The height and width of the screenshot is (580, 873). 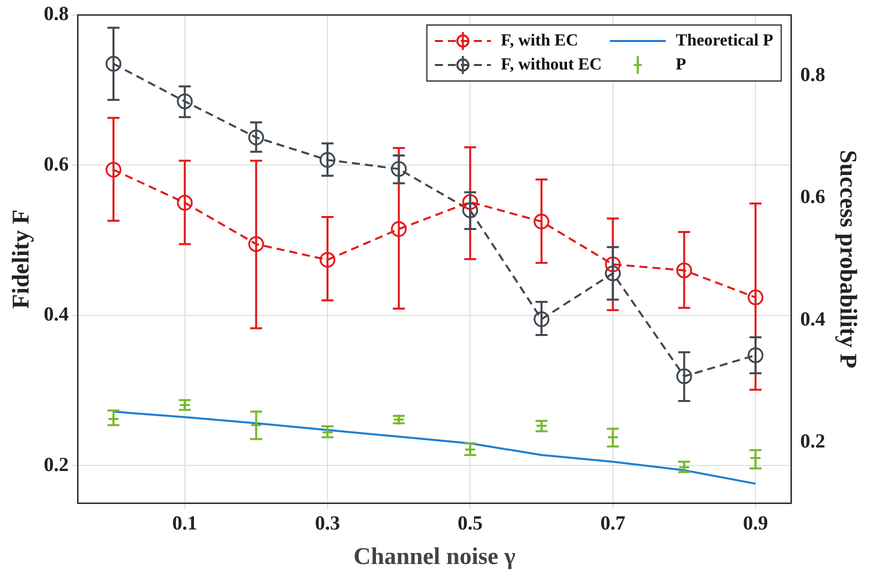 I want to click on x-axis-title: Channel noise γ, so click(x=435, y=557).